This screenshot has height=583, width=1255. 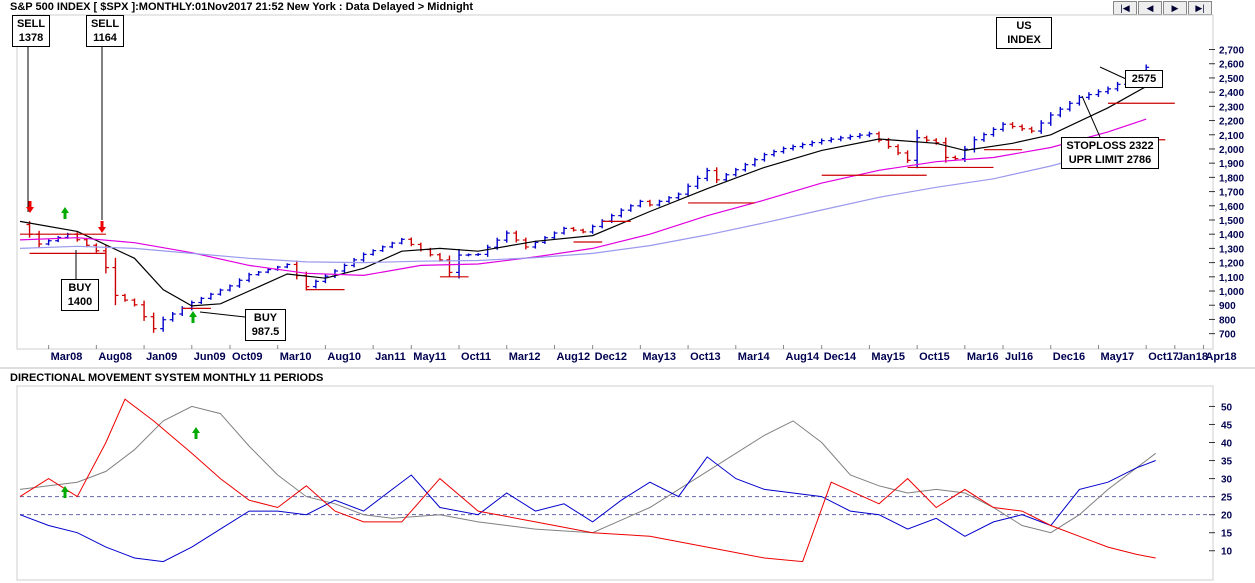 I want to click on indicator-y-tick-label: 25, so click(x=1227, y=498).